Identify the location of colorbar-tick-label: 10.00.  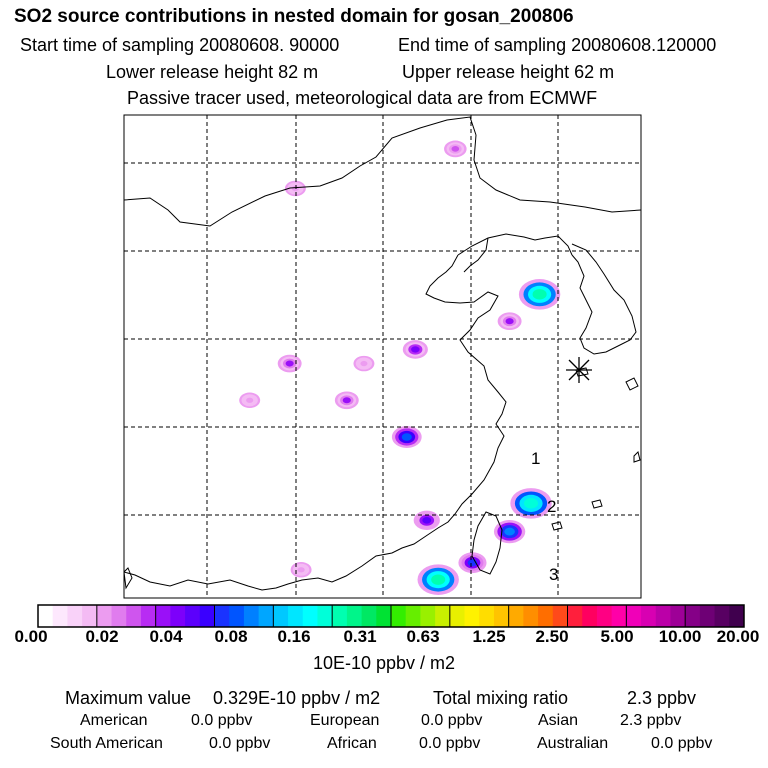
(680, 636).